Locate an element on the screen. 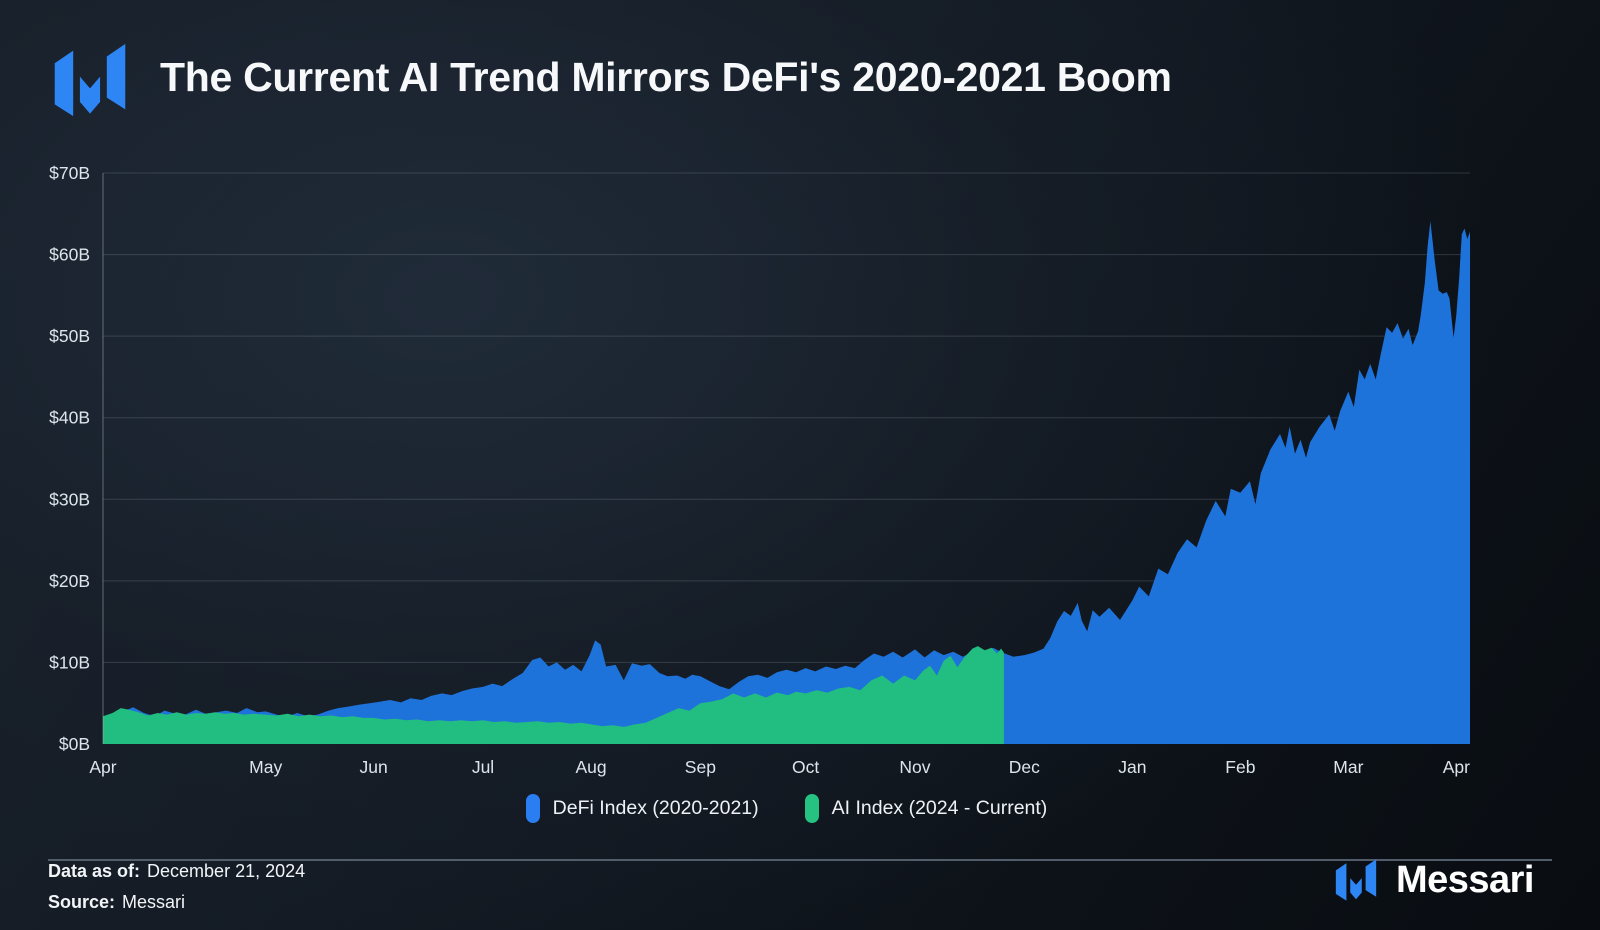  data-as-of-value: December 21, 2024 is located at coordinates (226, 871).